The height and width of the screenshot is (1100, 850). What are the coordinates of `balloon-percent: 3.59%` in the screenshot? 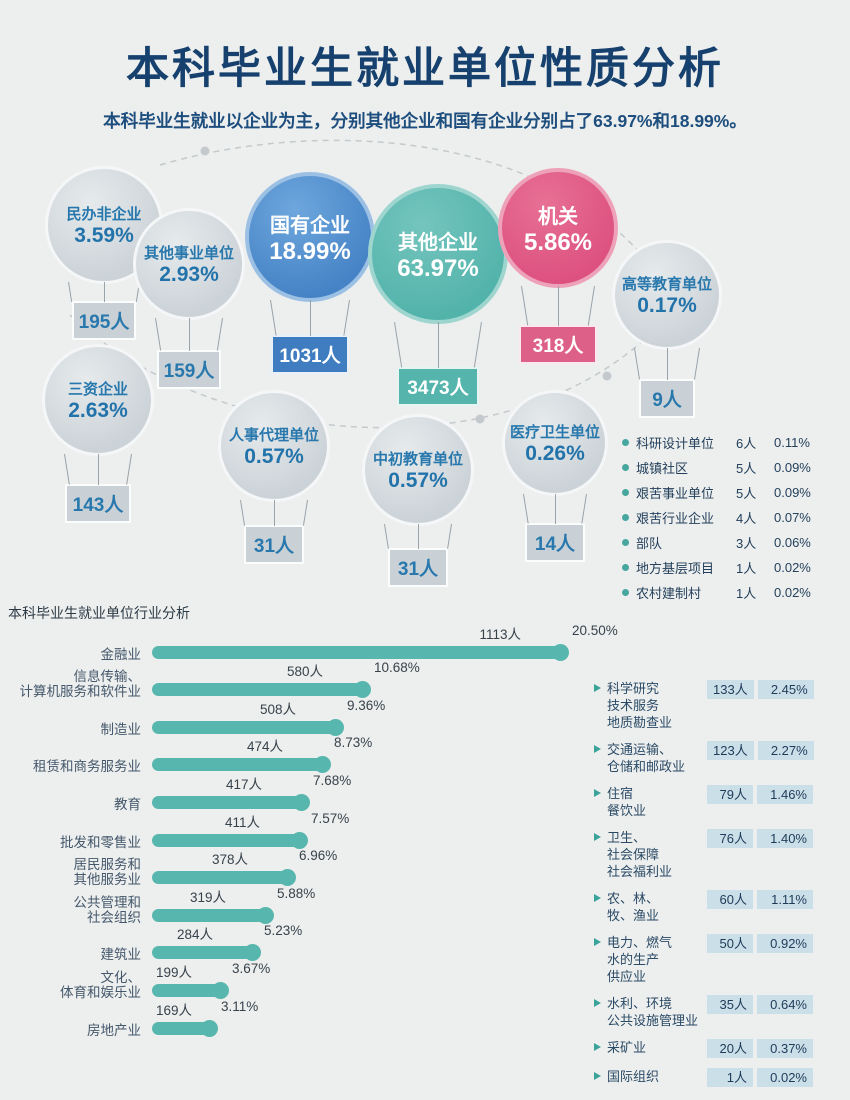 It's located at (104, 235).